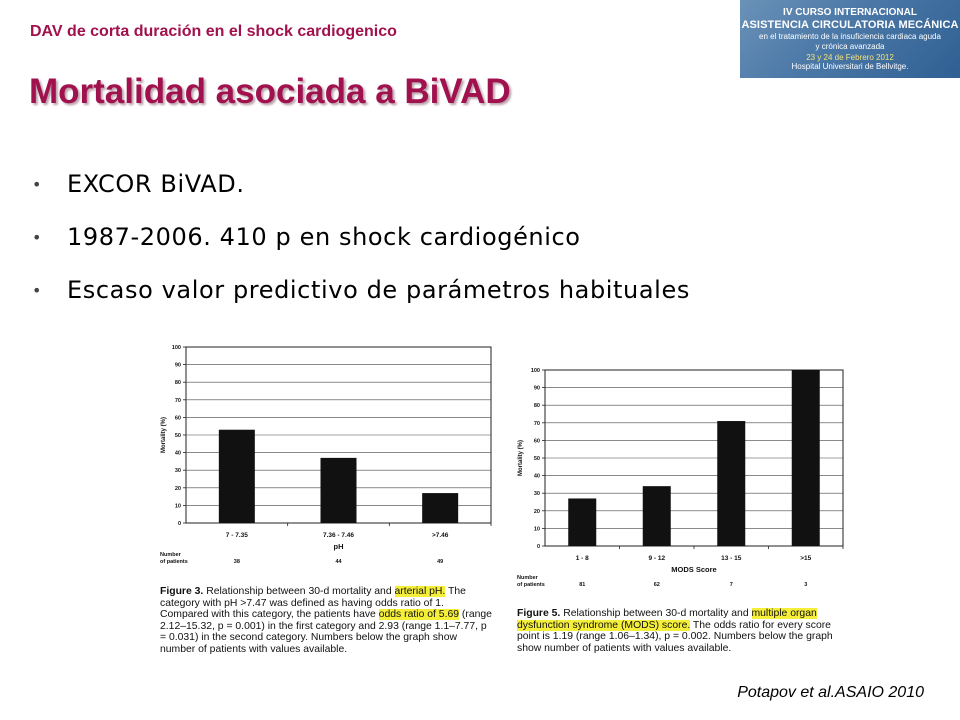 The height and width of the screenshot is (720, 960). Describe the element at coordinates (182, 591) in the screenshot. I see `caption-fig-label: Figure 3.` at that location.